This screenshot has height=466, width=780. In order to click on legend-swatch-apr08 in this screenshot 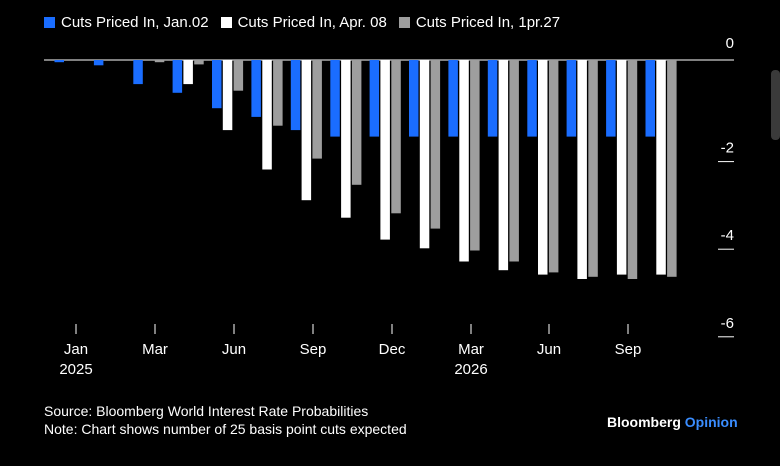, I will do `click(226, 22)`.